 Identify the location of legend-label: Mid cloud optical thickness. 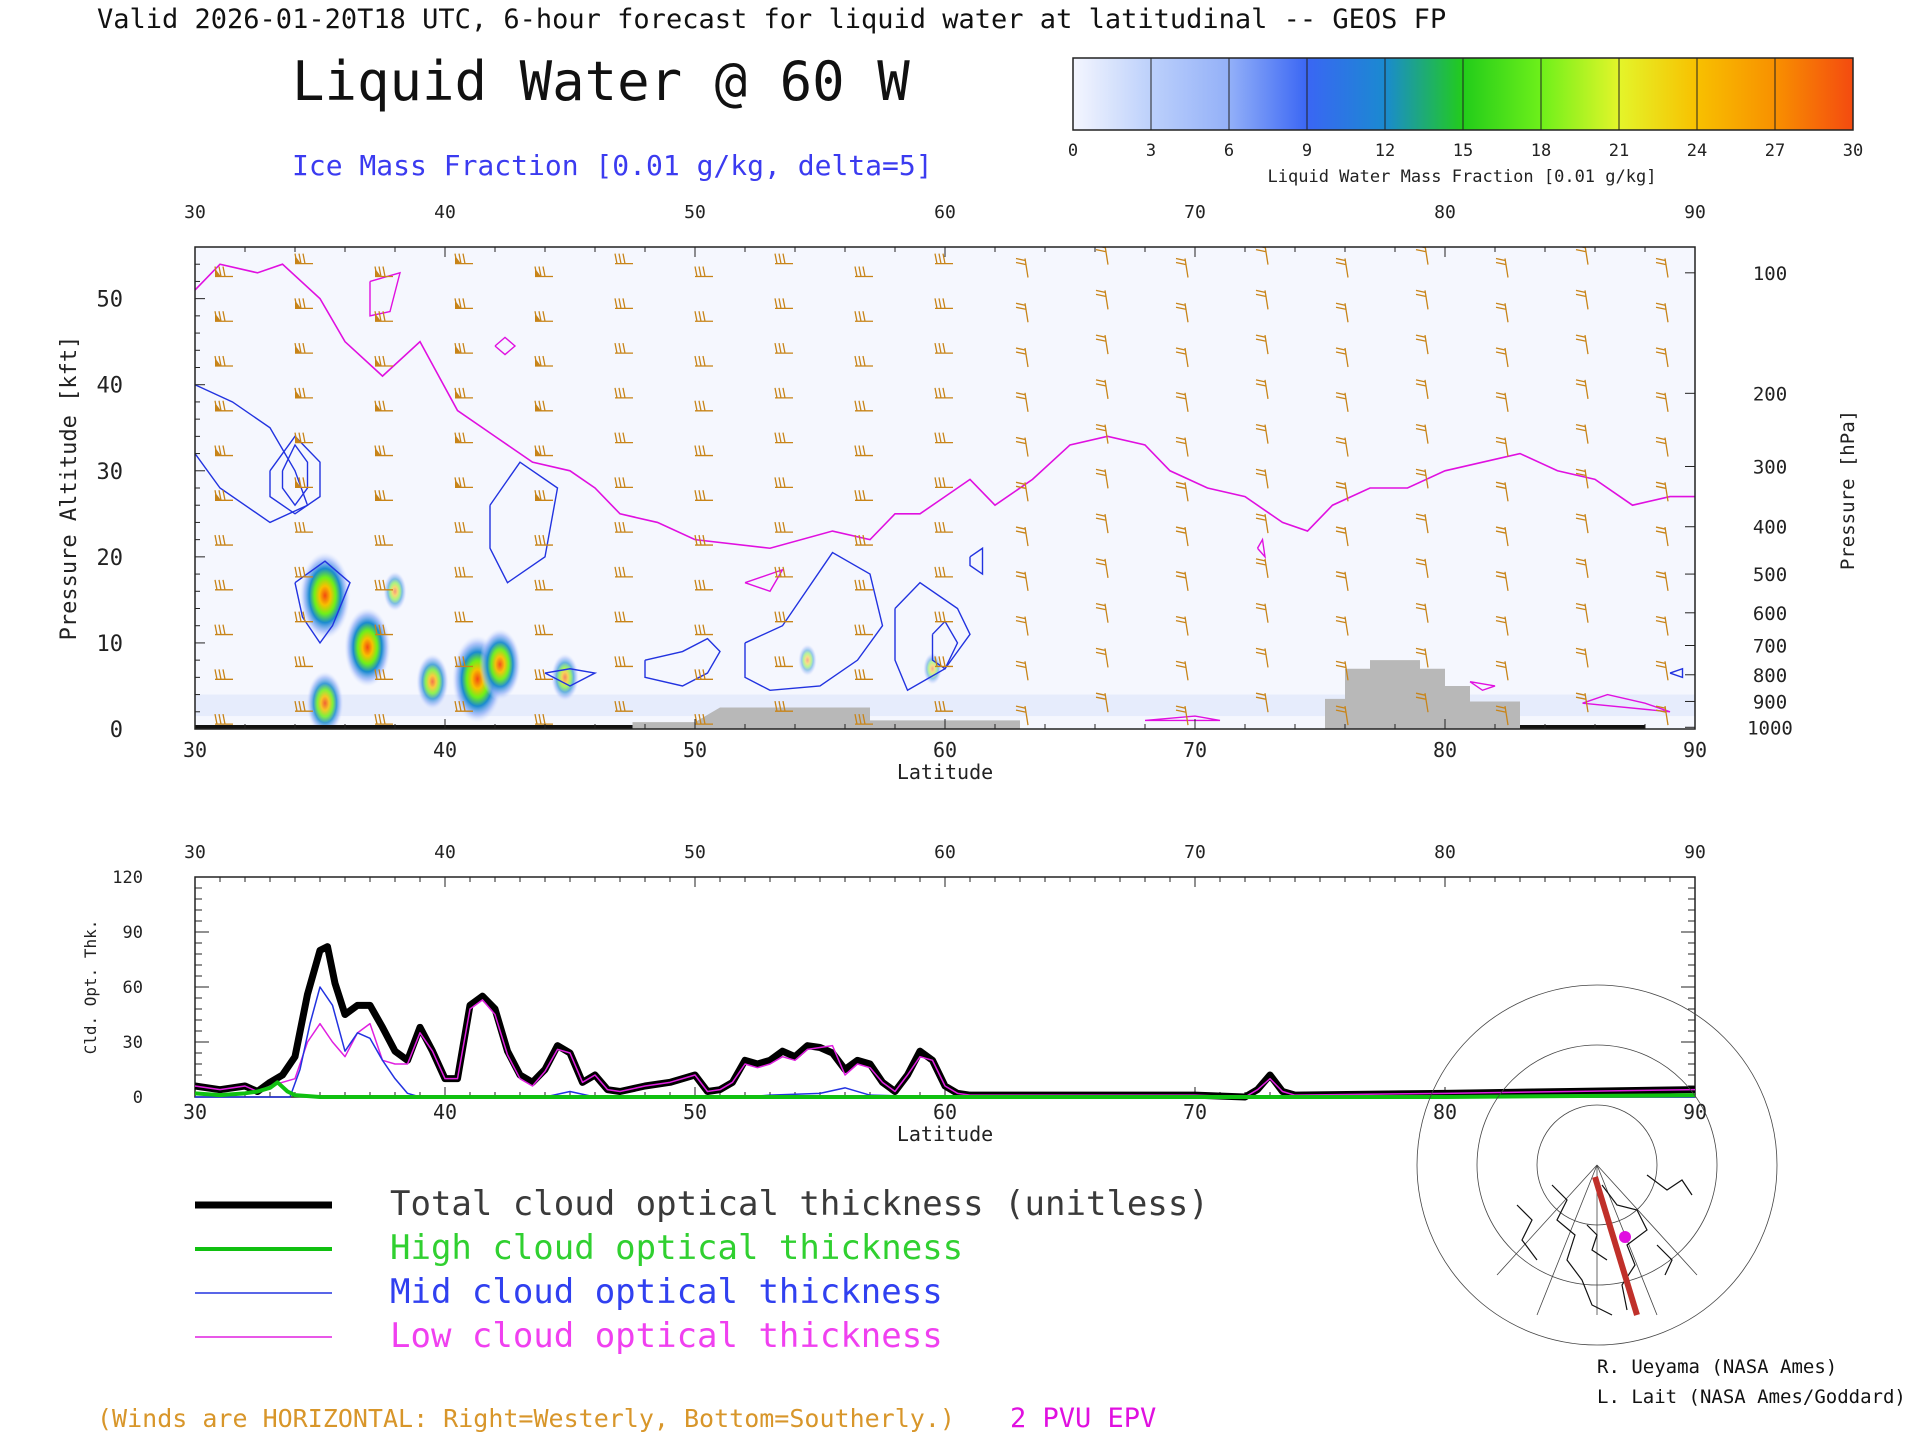
(666, 1292).